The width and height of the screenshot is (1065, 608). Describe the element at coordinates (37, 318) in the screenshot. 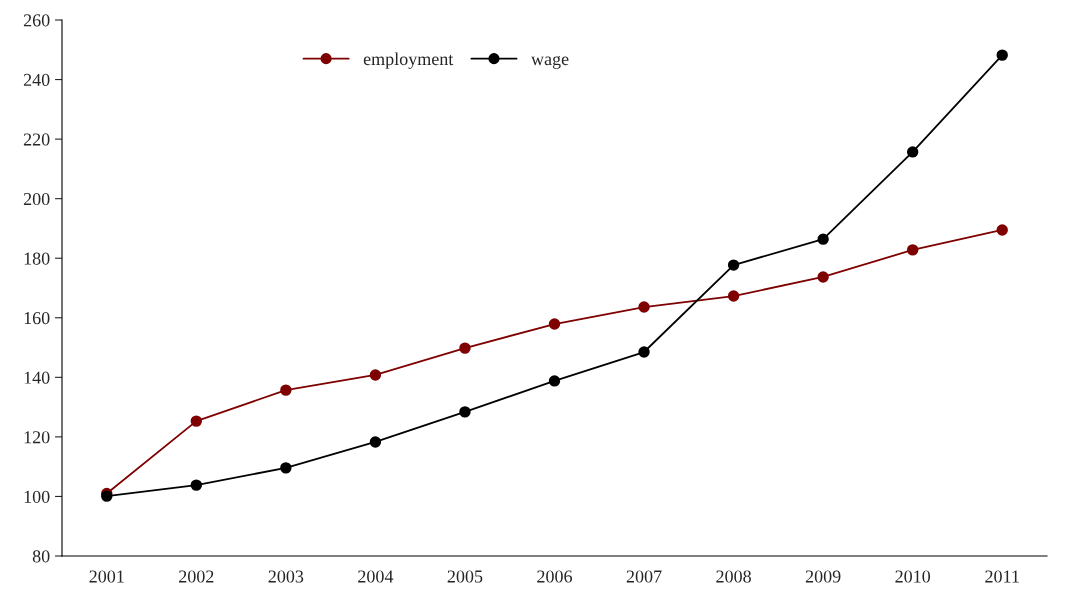

I see `y-tick-label: 160` at that location.